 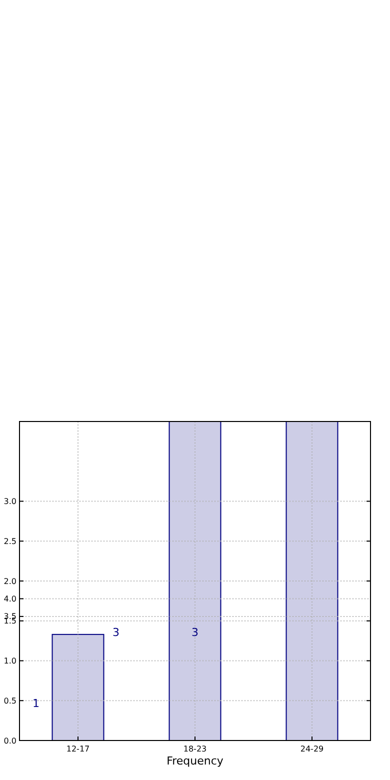 I want to click on x-axis-title: Frequency, so click(x=195, y=761).